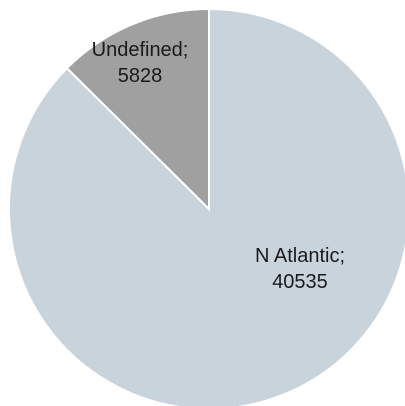 This screenshot has width=405, height=406. What do you see at coordinates (300, 282) in the screenshot?
I see `data-label-value: 40535` at bounding box center [300, 282].